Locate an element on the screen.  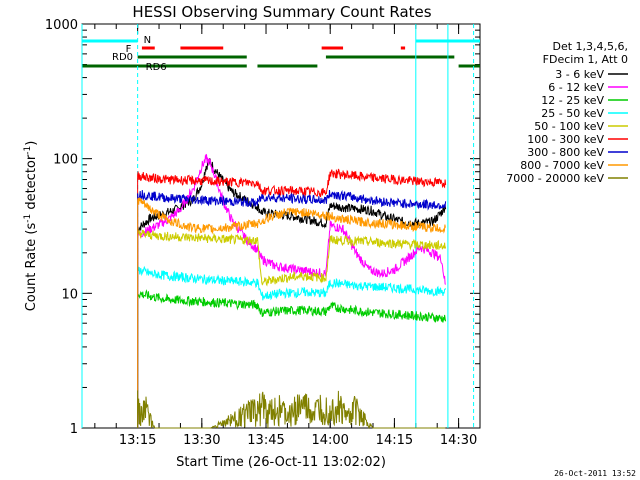
legend-label: 300 - 800 keV is located at coordinates (565, 152).